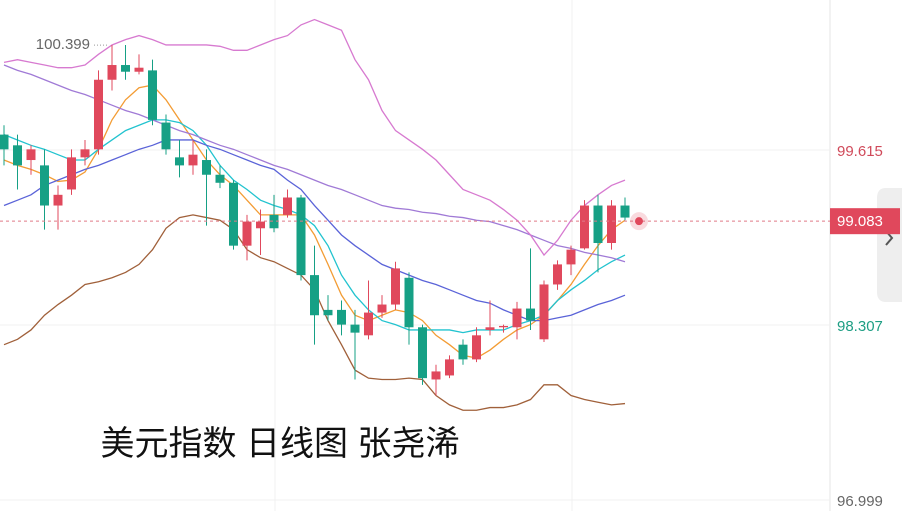 This screenshot has height=511, width=902. I want to click on side-tab, so click(889, 245).